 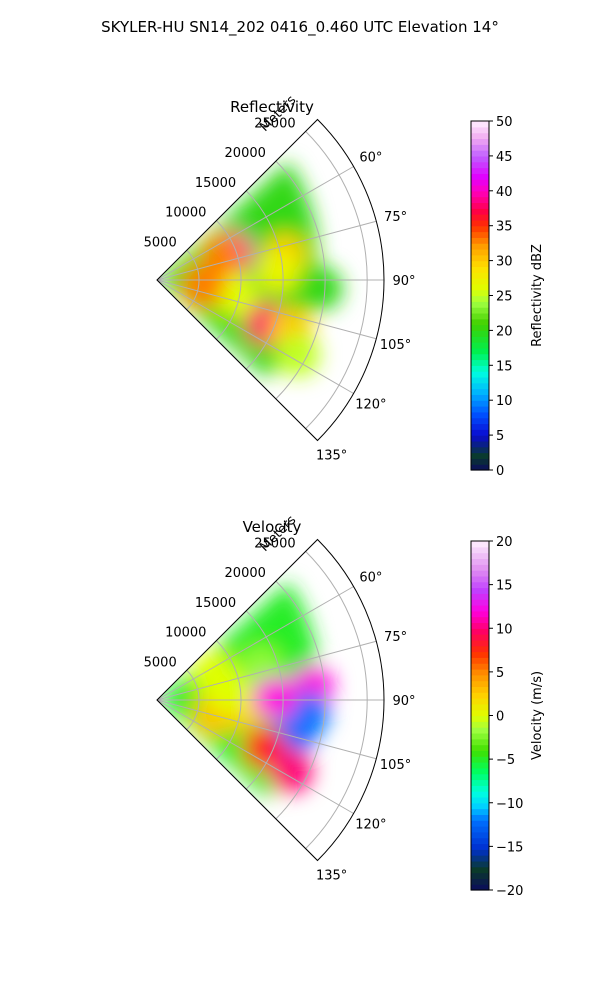 I want to click on reflectivity-colorbar-label: Reflectivity dBZ, so click(x=537, y=295).